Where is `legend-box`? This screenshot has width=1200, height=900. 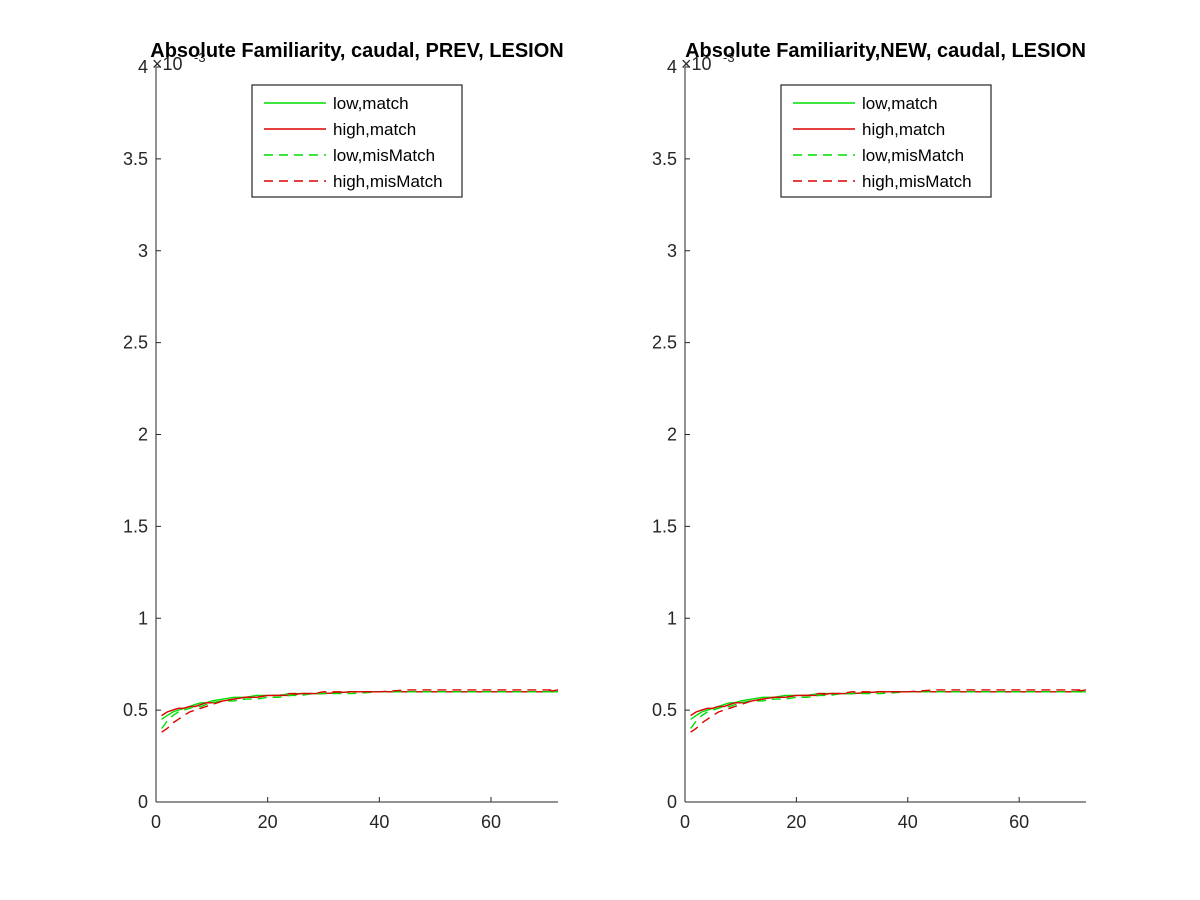
legend-box is located at coordinates (357, 141).